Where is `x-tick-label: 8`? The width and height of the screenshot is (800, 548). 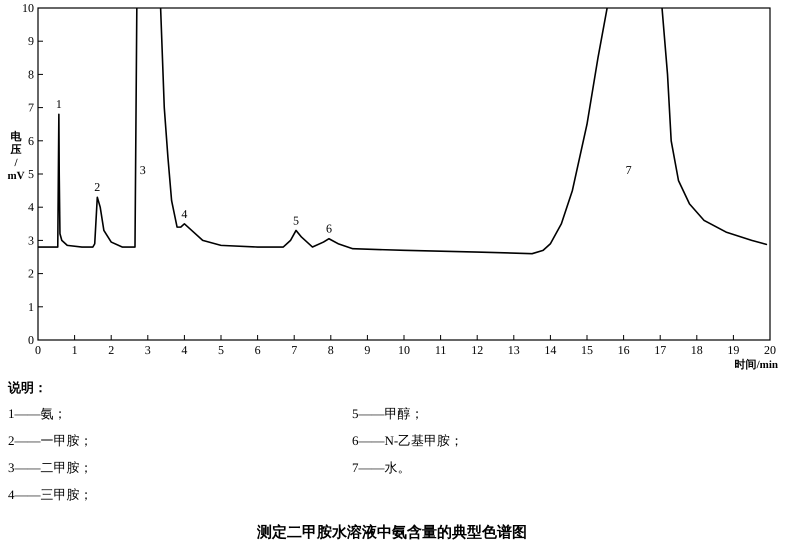
x-tick-label: 8 is located at coordinates (331, 350).